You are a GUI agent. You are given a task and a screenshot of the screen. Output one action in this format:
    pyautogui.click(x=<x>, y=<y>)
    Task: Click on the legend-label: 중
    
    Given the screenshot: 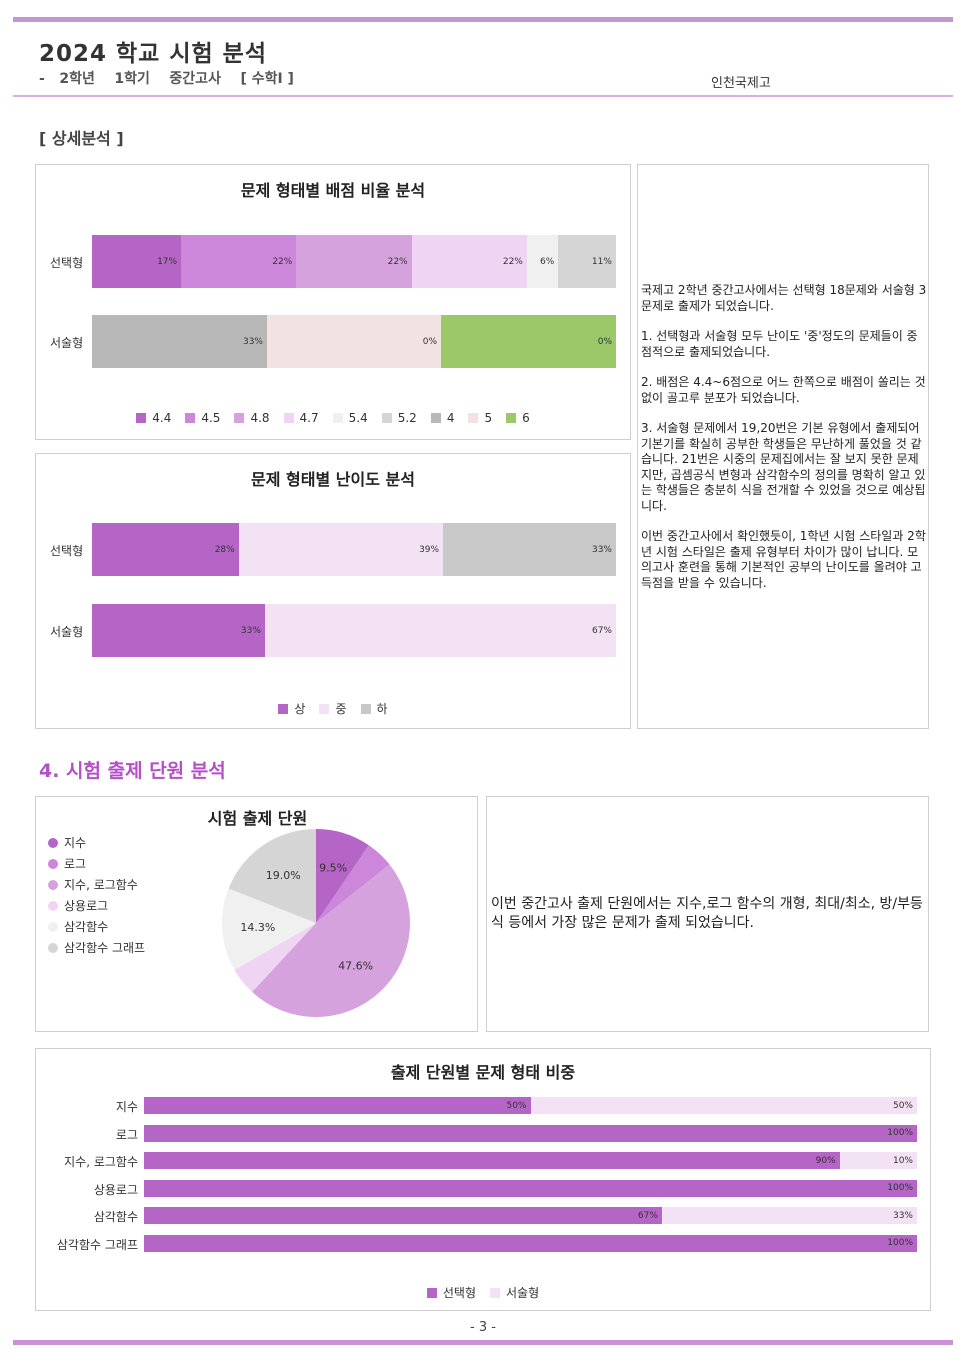 What is the action you would take?
    pyautogui.click(x=341, y=709)
    